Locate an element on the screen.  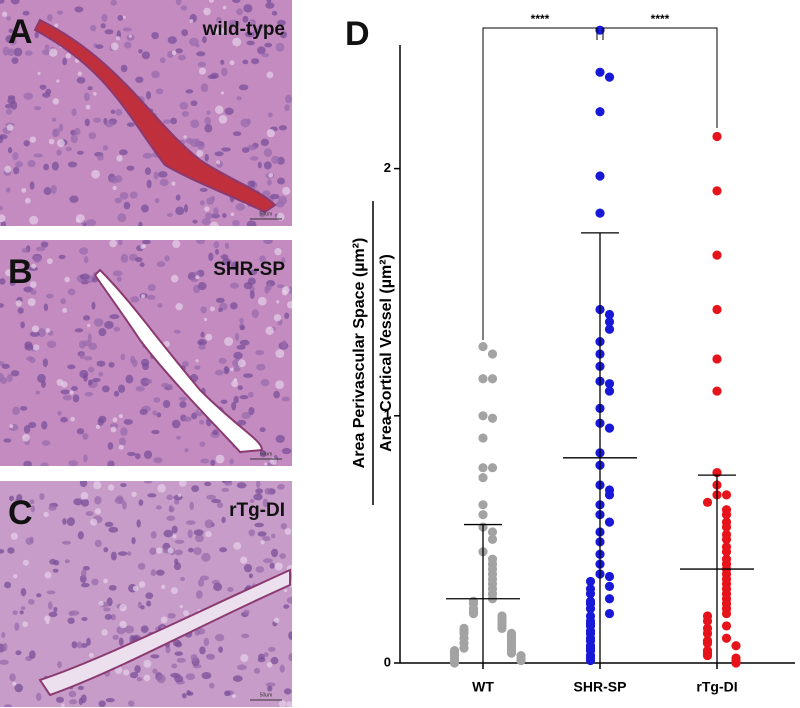
x-tick-label: SHR-SP is located at coordinates (600, 687).